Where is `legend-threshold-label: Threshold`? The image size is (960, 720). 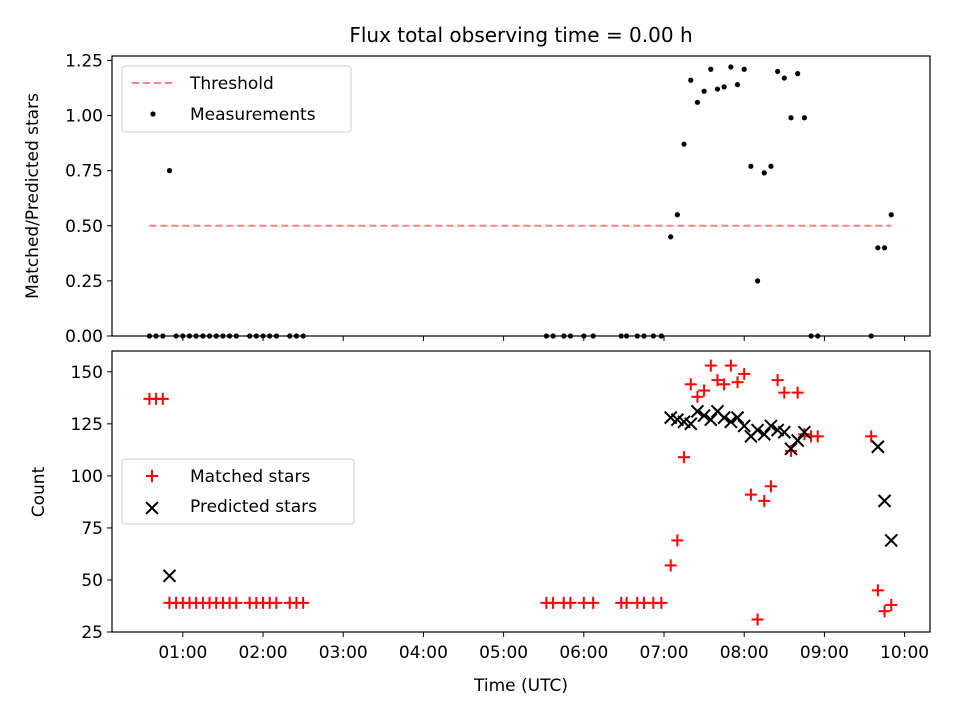
legend-threshold-label: Threshold is located at coordinates (231, 84).